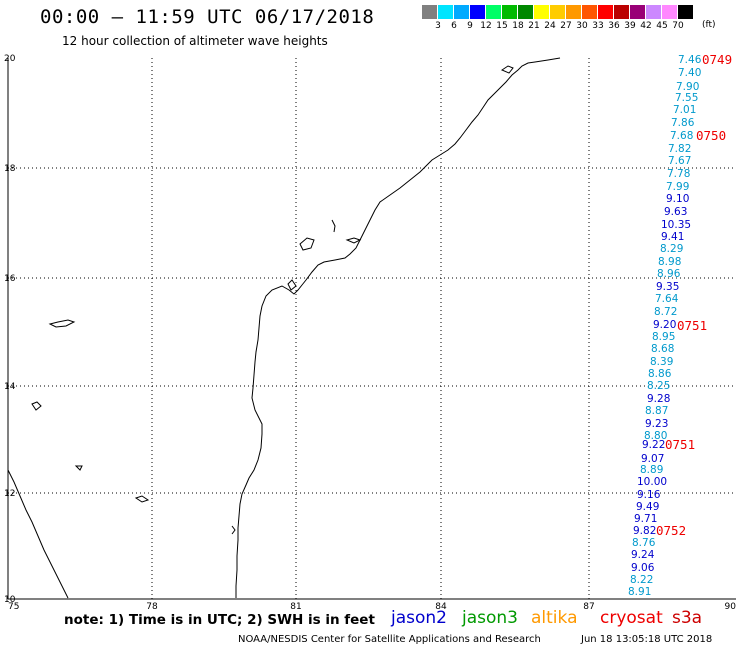 This screenshot has width=740, height=650. What do you see at coordinates (684, 110) in the screenshot?
I see `wave-height-value: 7.01` at bounding box center [684, 110].